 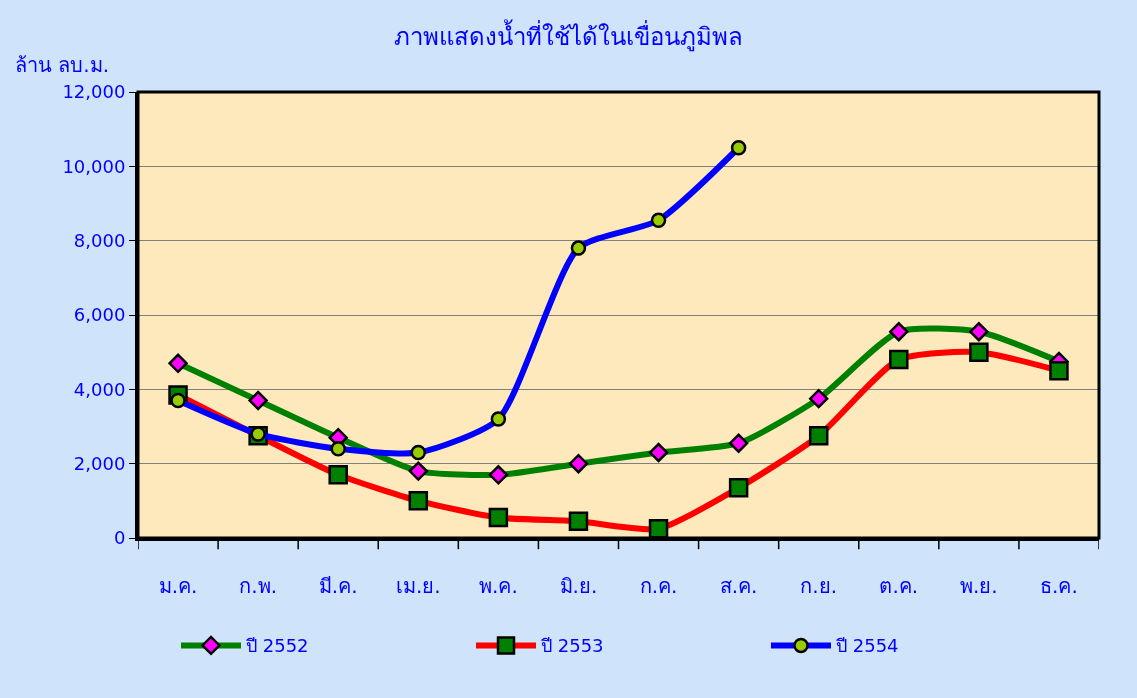 I want to click on x-tick-label: เม.ย., so click(x=418, y=586).